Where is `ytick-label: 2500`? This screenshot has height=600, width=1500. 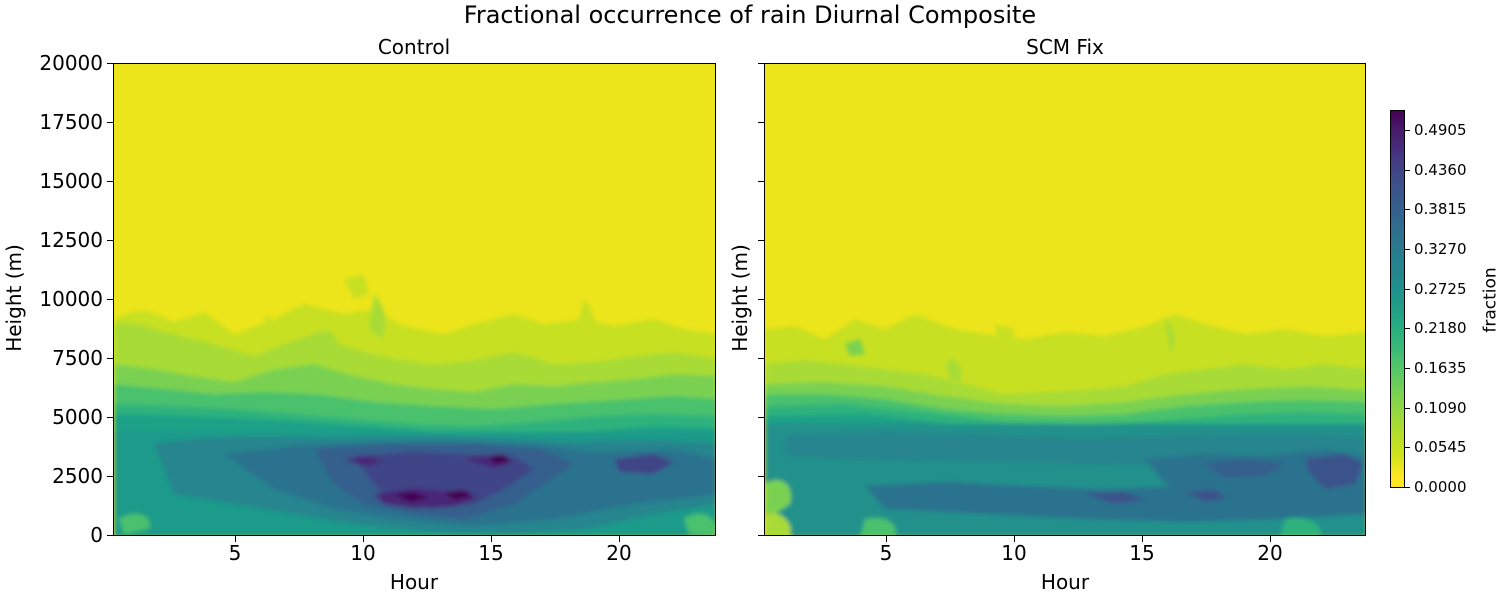
ytick-label: 2500 is located at coordinates (77, 476).